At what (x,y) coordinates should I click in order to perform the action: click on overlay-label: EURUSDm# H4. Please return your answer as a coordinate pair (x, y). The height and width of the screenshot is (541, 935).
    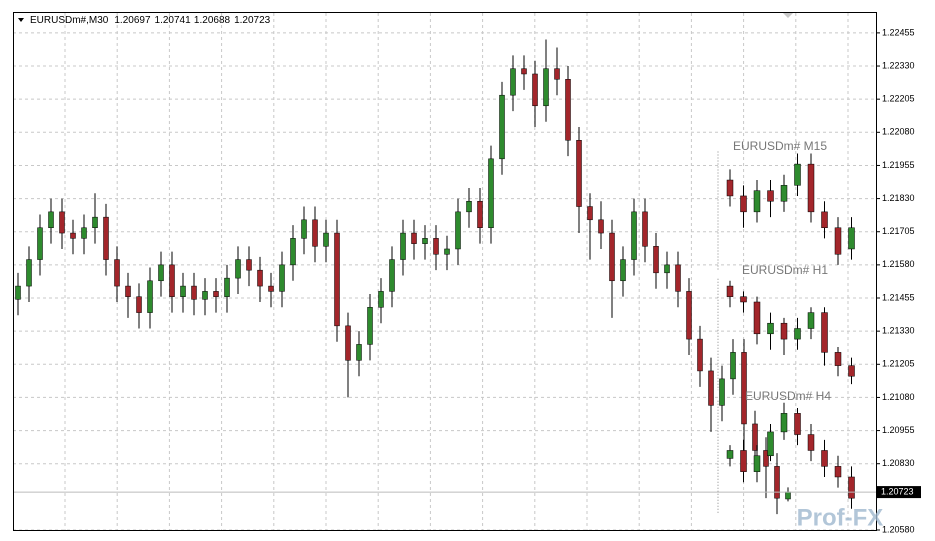
    Looking at the image, I should click on (788, 396).